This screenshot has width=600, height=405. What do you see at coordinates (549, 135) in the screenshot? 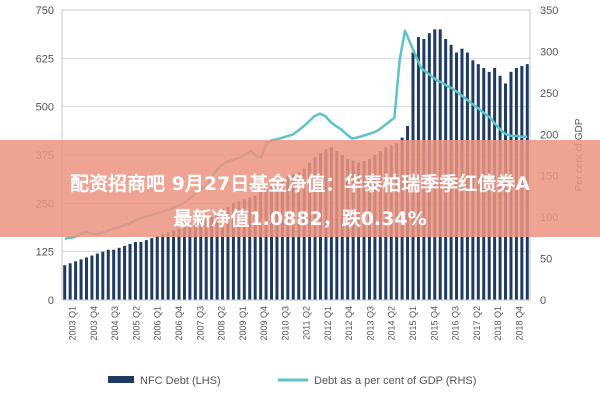
I see `y-right-tick-label: 200` at bounding box center [549, 135].